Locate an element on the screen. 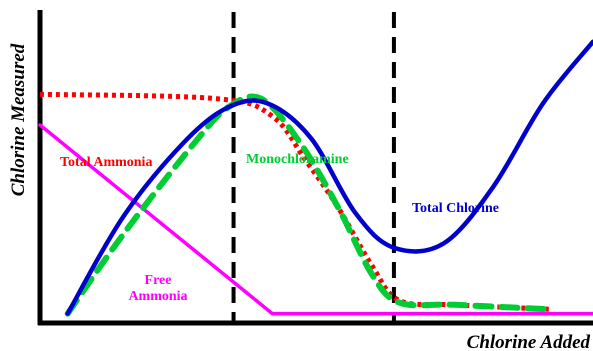 The width and height of the screenshot is (593, 351). free-ammonia-label-1: Free is located at coordinates (158, 280).